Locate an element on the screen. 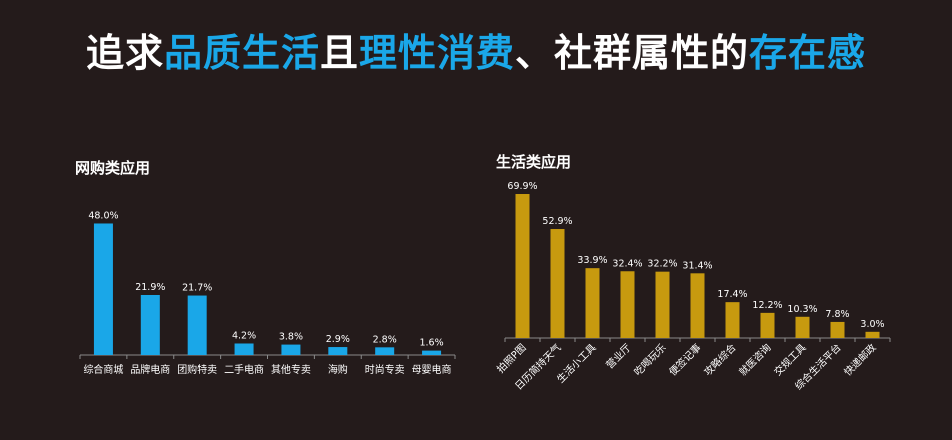  life-value-label: 17.4% is located at coordinates (732, 294).